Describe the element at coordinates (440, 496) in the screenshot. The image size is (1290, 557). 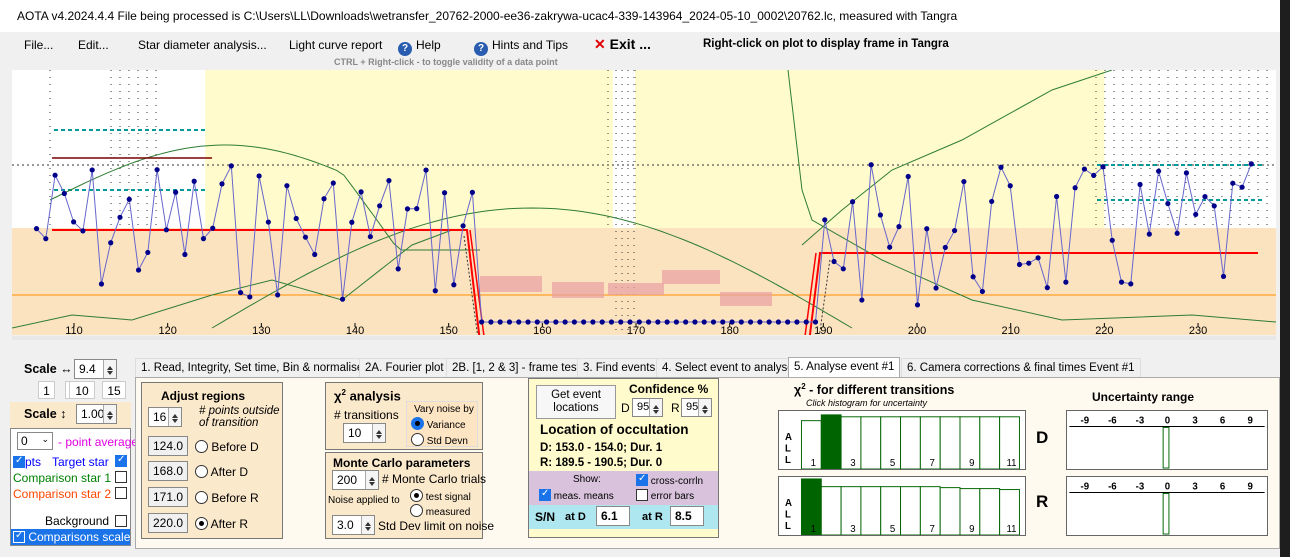
I see `test-signal-row: test signal` at that location.